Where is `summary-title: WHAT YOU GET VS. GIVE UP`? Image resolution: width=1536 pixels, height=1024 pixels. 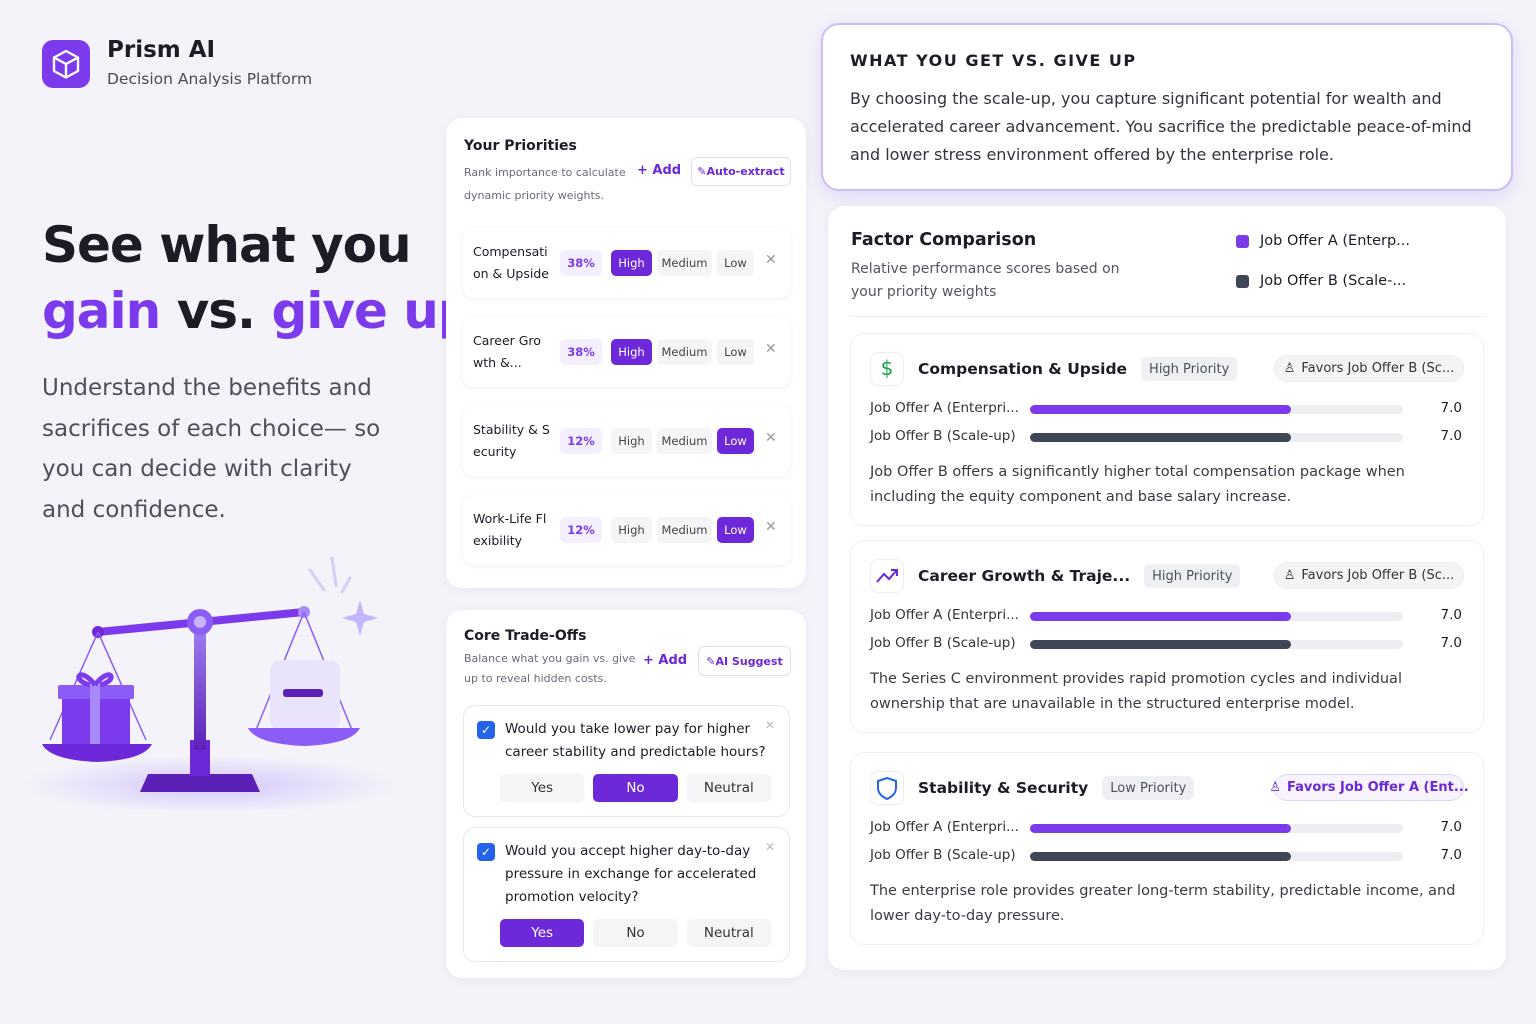 summary-title: WHAT YOU GET VS. GIVE UP is located at coordinates (993, 60).